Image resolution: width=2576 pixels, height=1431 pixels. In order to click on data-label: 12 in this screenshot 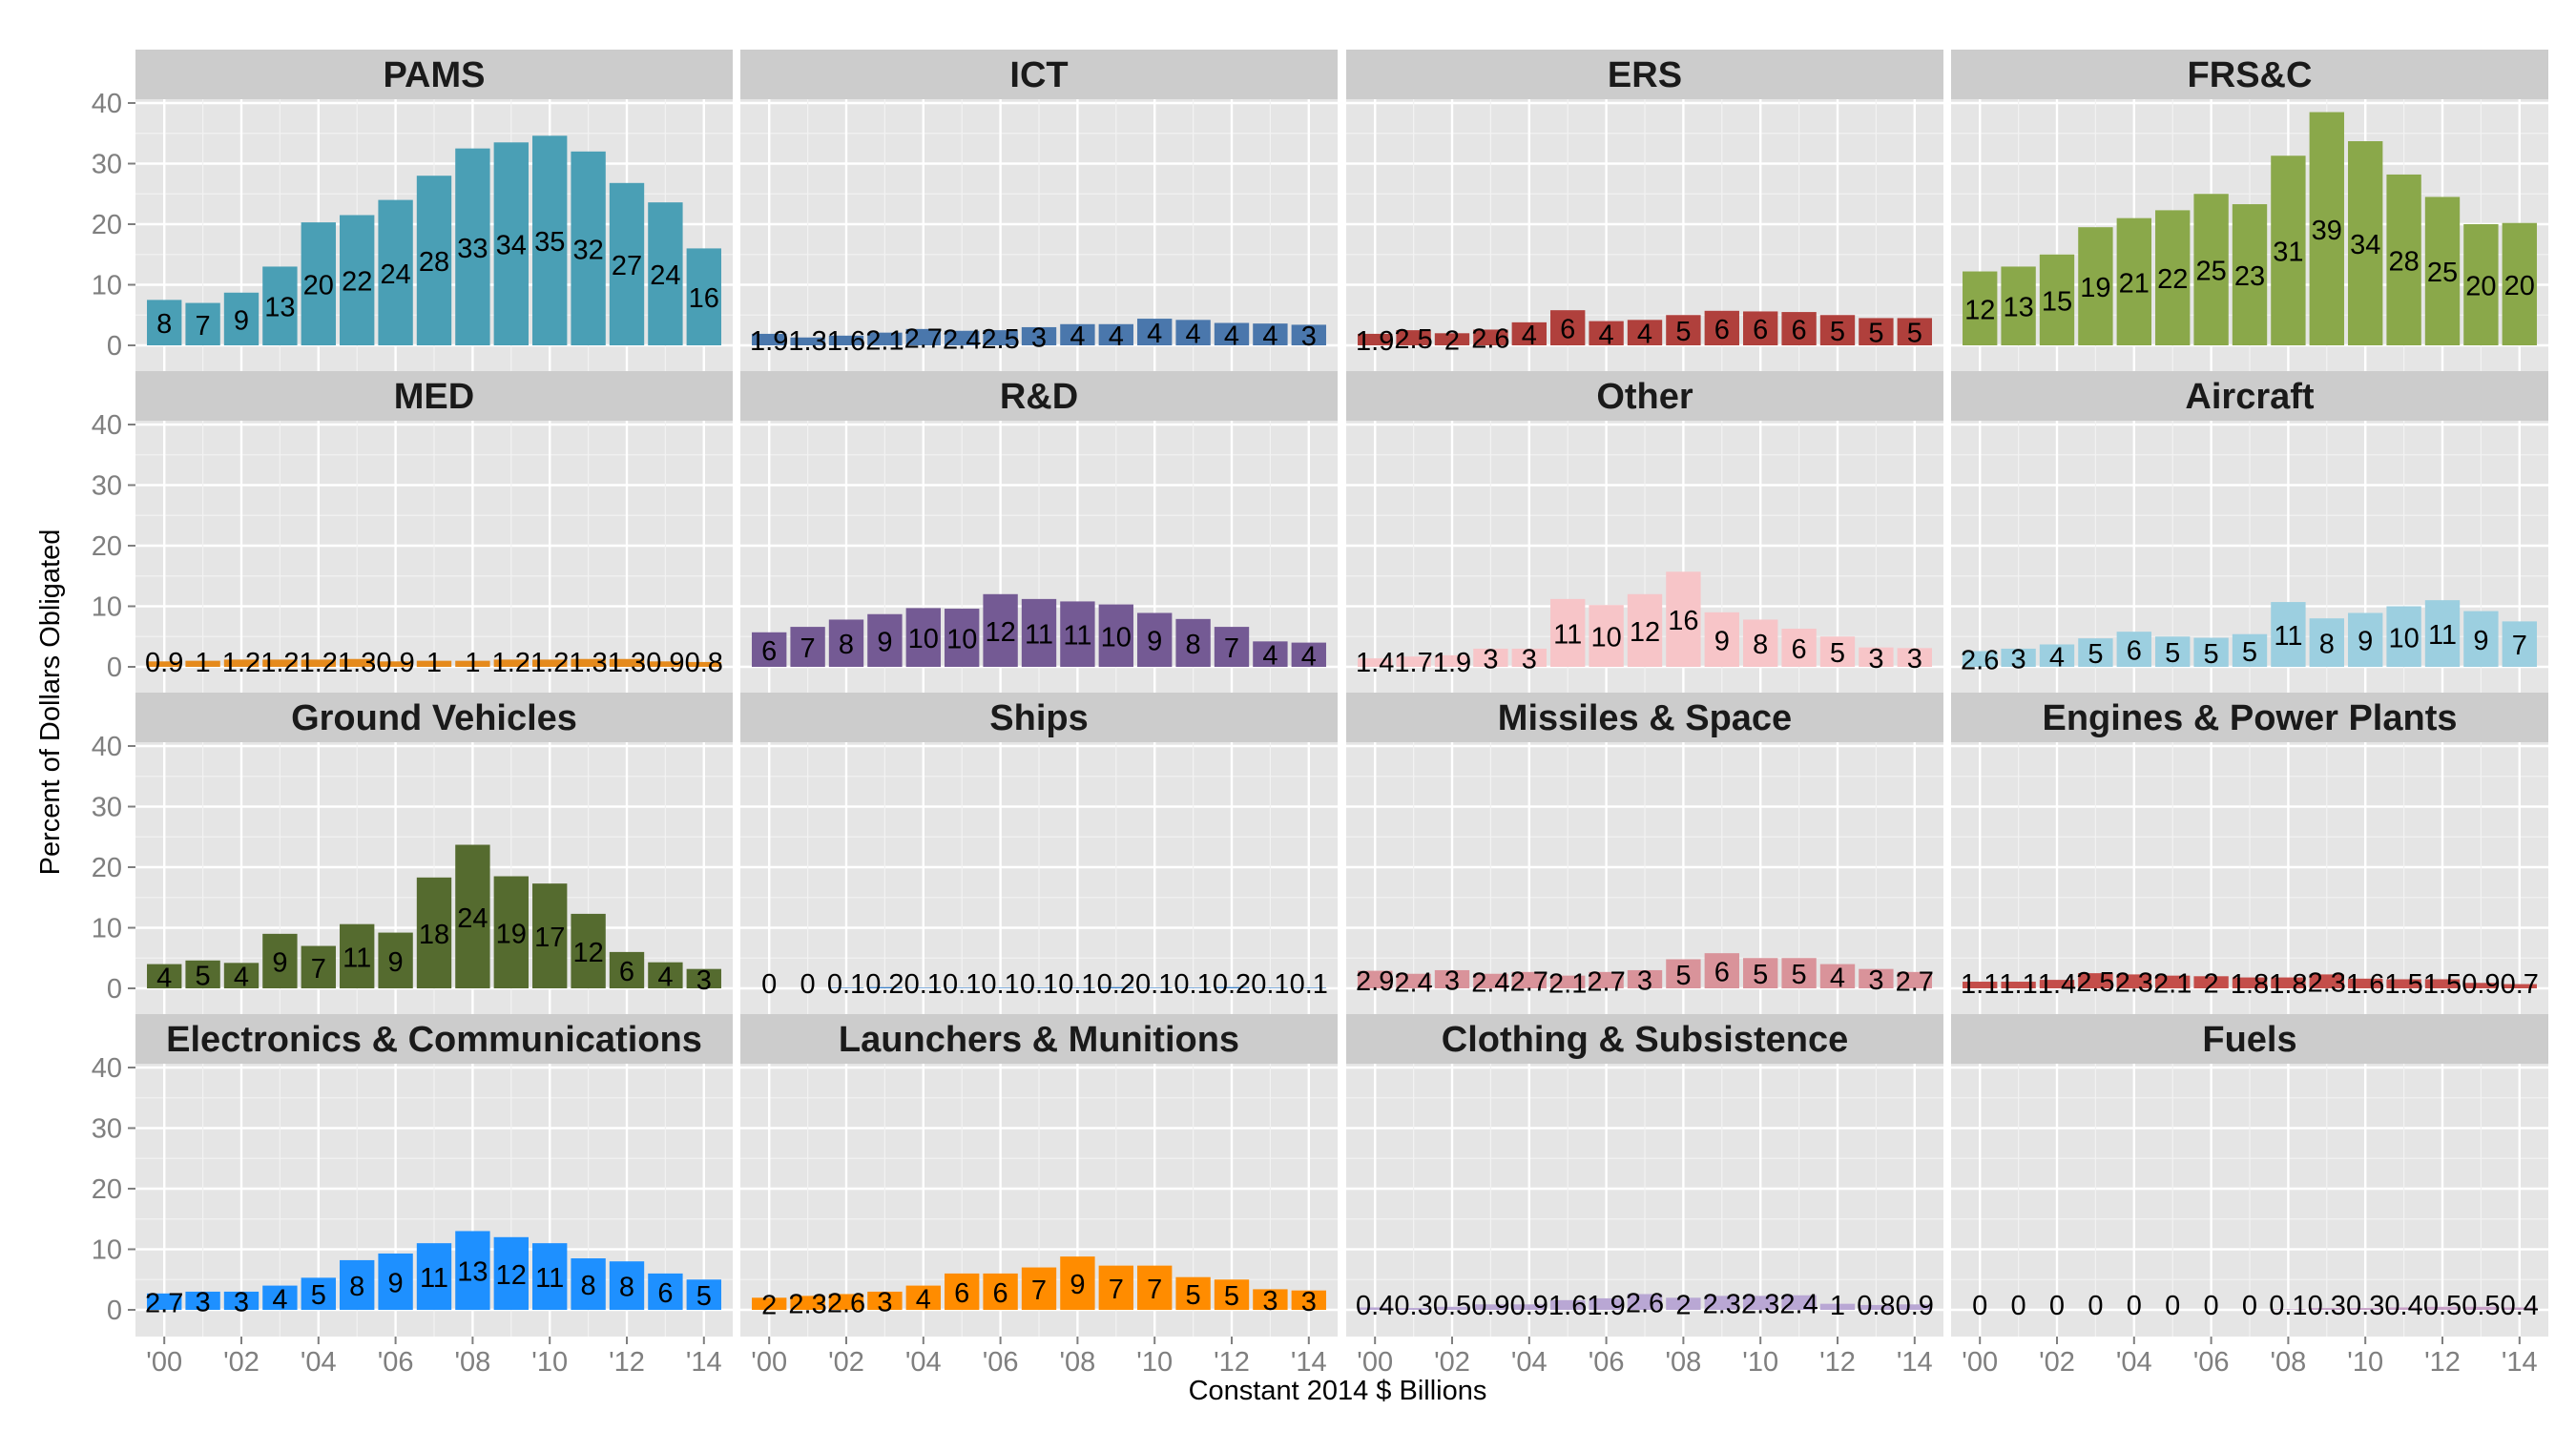, I will do `click(511, 1275)`.